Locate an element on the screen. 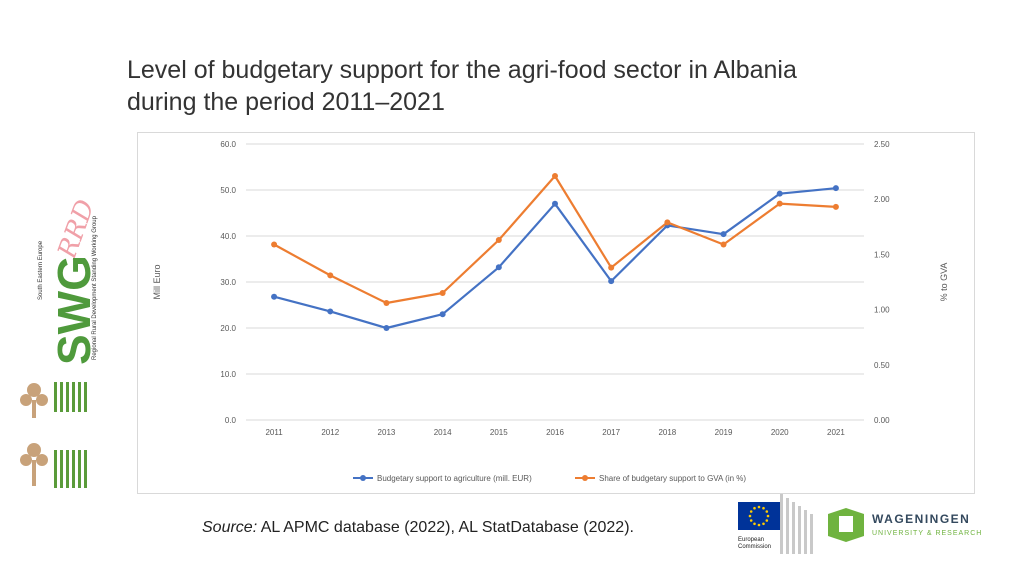  y-tick-label: 20.0 is located at coordinates (228, 328).